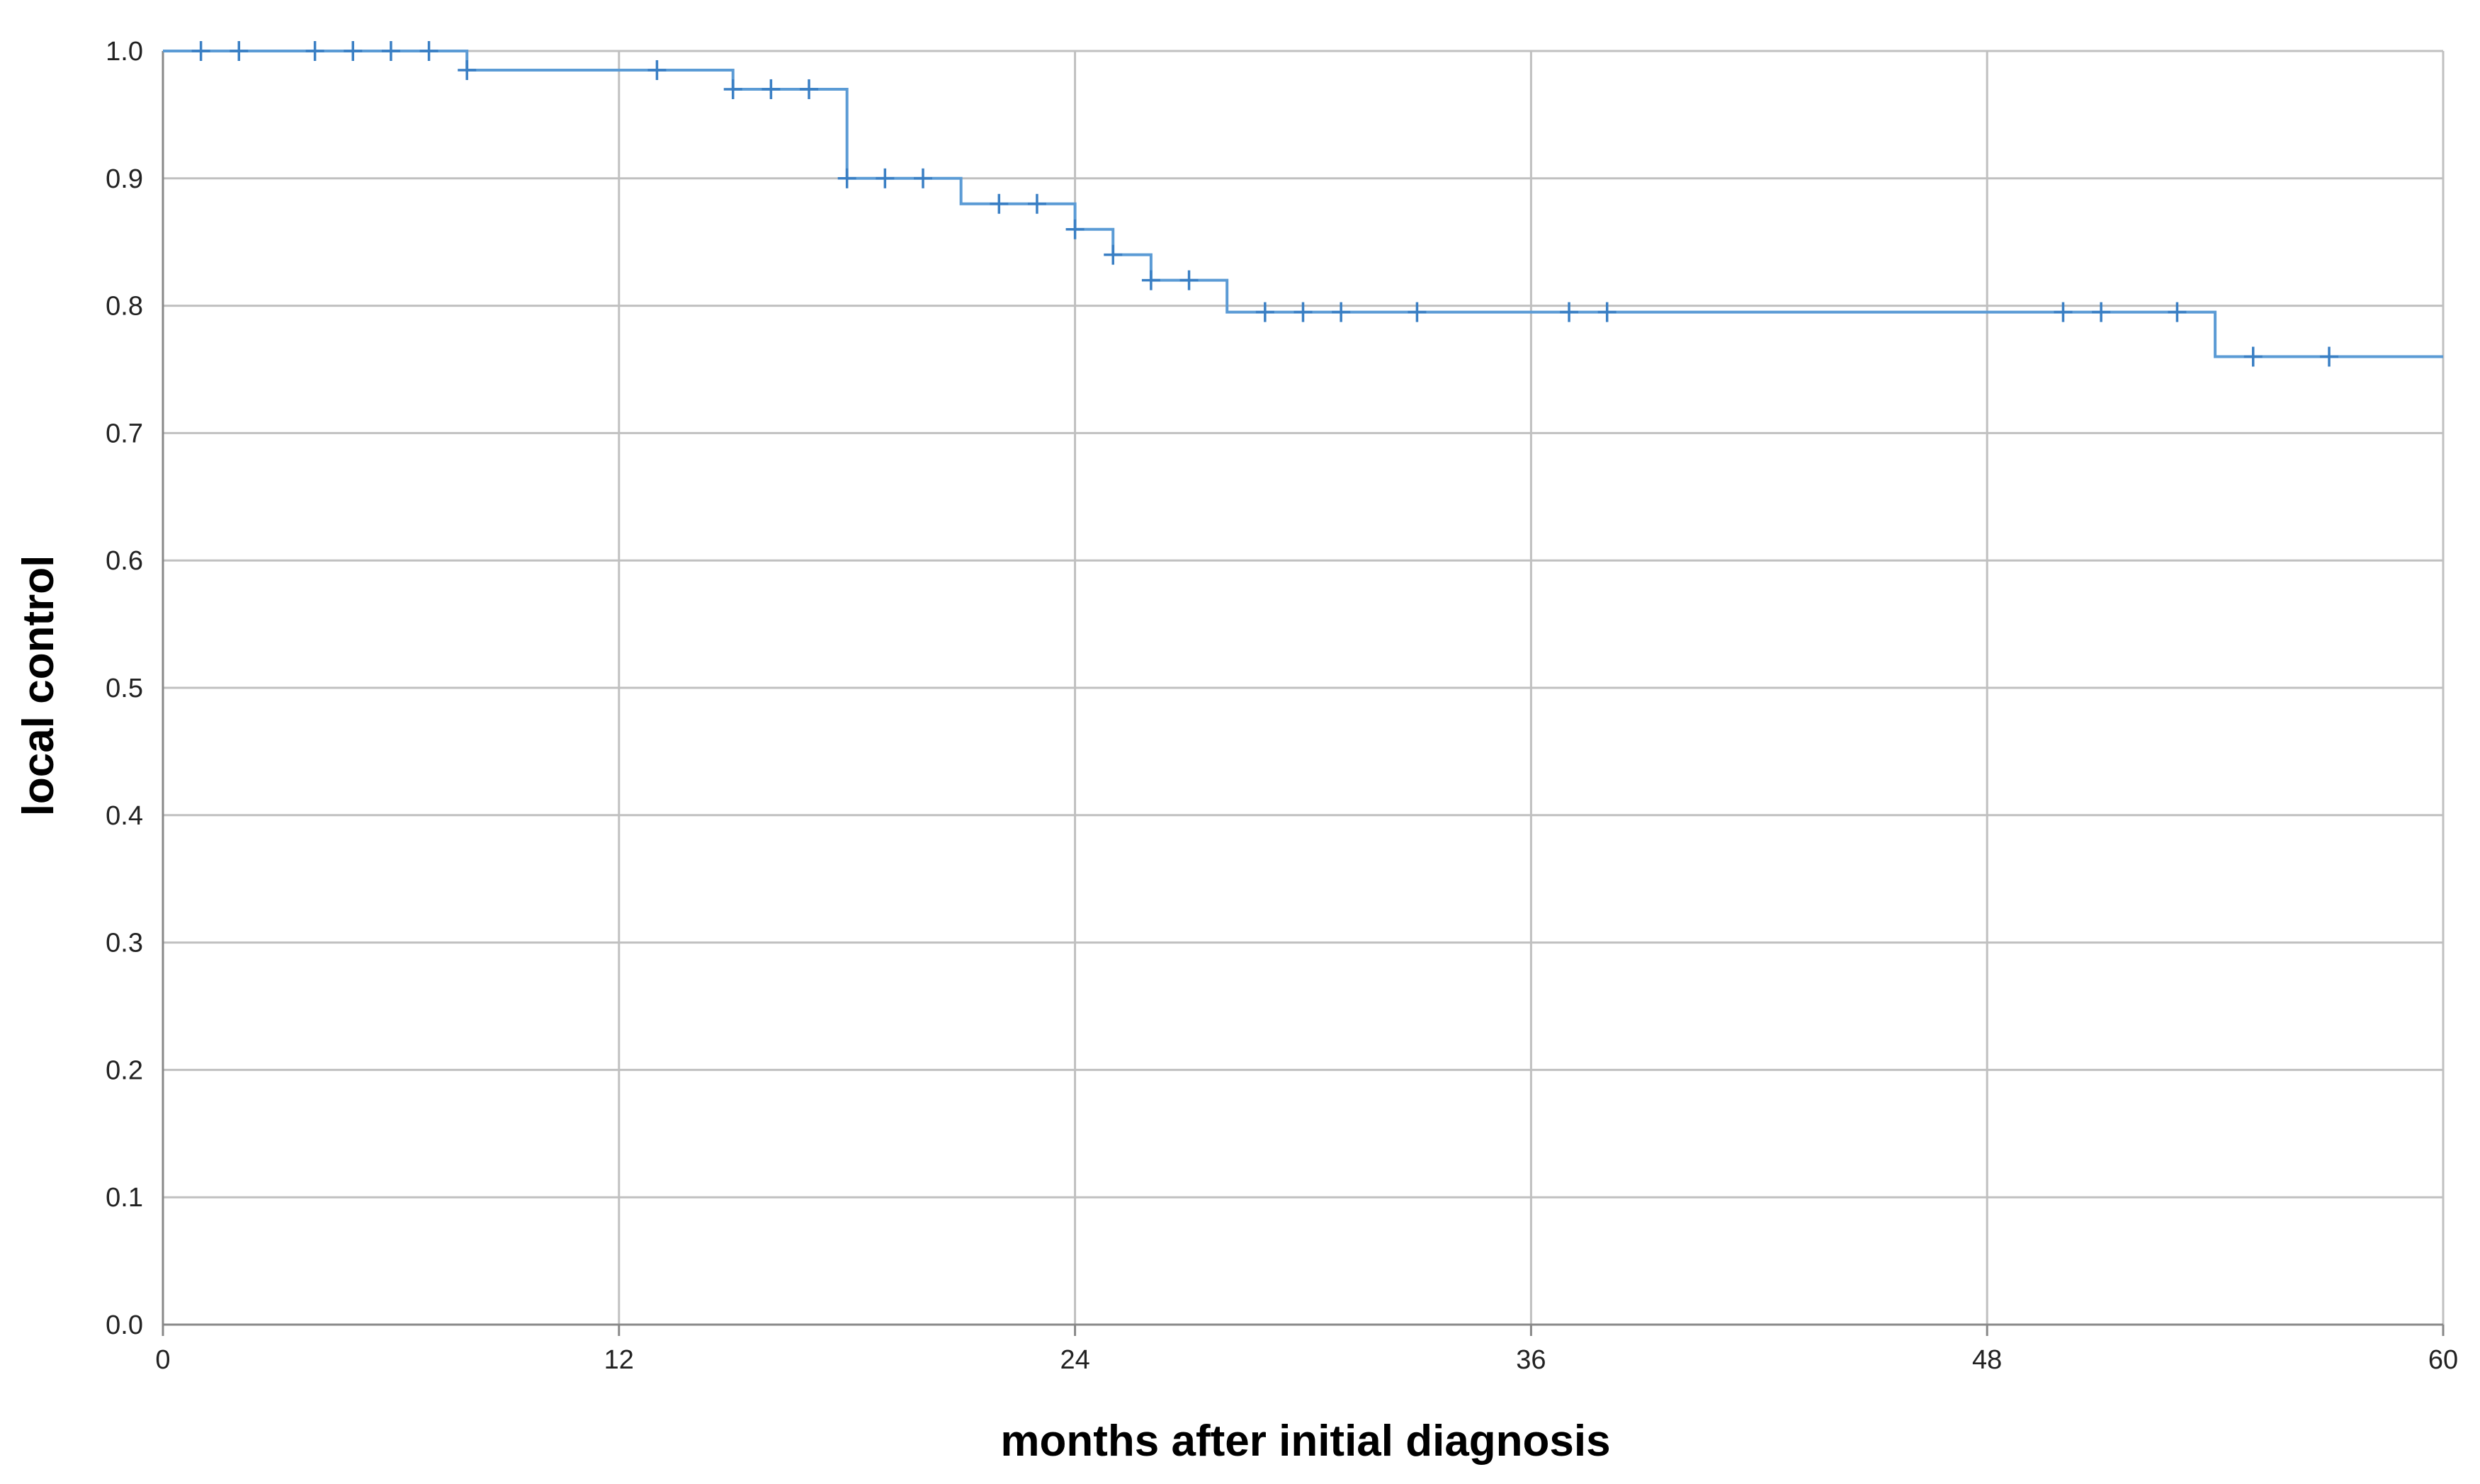 The height and width of the screenshot is (1484, 2480). What do you see at coordinates (124, 1325) in the screenshot?
I see `y-tick-label: 0.0` at bounding box center [124, 1325].